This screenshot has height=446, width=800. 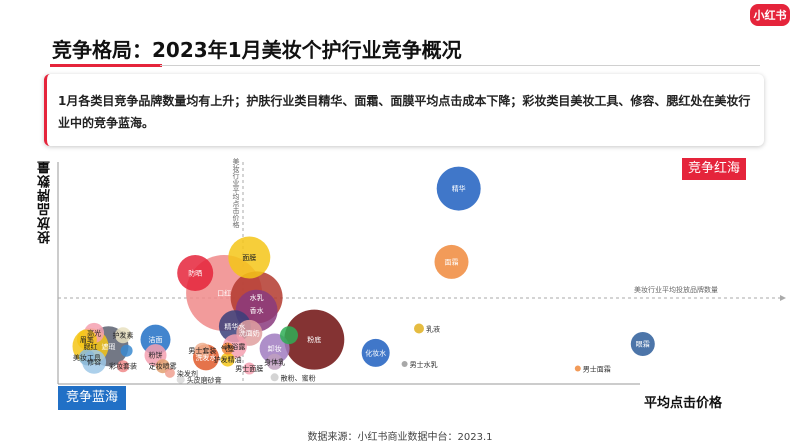 I want to click on blue-ocean-tag: 竞争蓝海, so click(x=92, y=398).